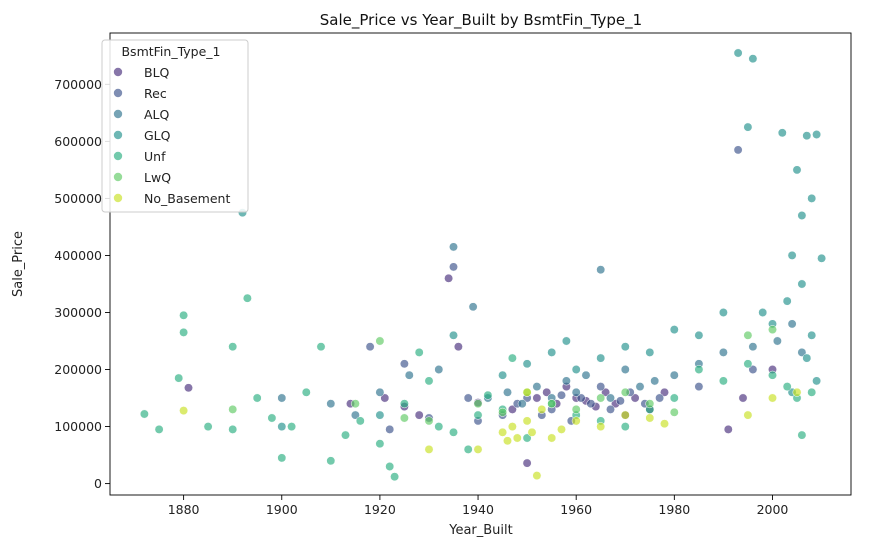  I want to click on x-tick-label: 1880, so click(184, 509).